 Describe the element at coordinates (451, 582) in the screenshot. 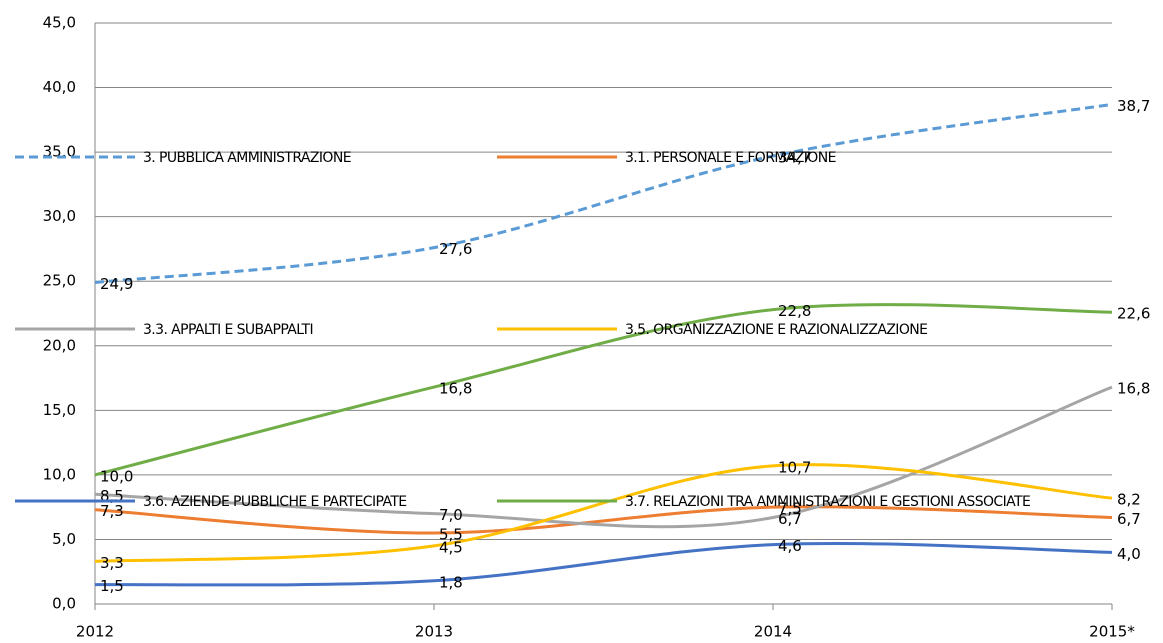

I see `data-label: 1,8` at that location.